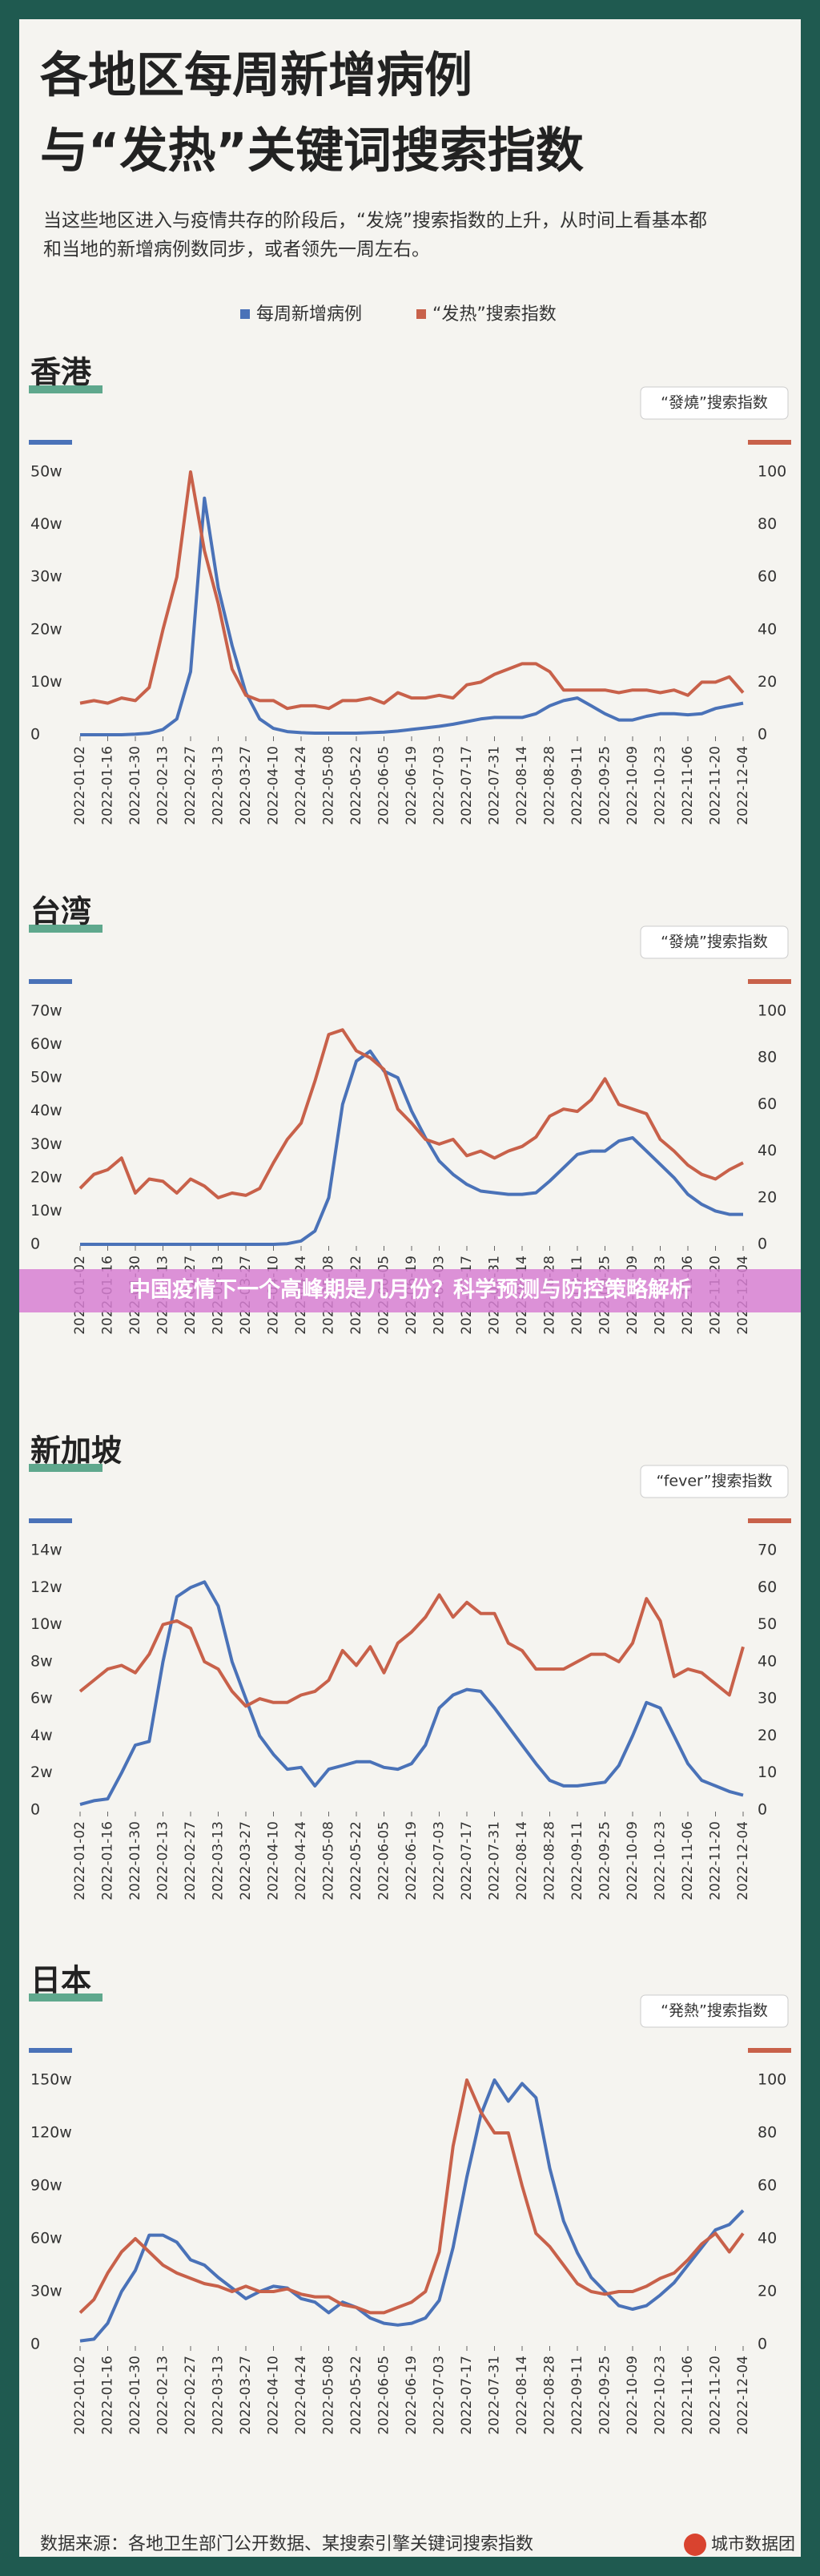 Image resolution: width=820 pixels, height=2576 pixels. What do you see at coordinates (41, 1772) in the screenshot?
I see `y-tick-label: 2w` at bounding box center [41, 1772].